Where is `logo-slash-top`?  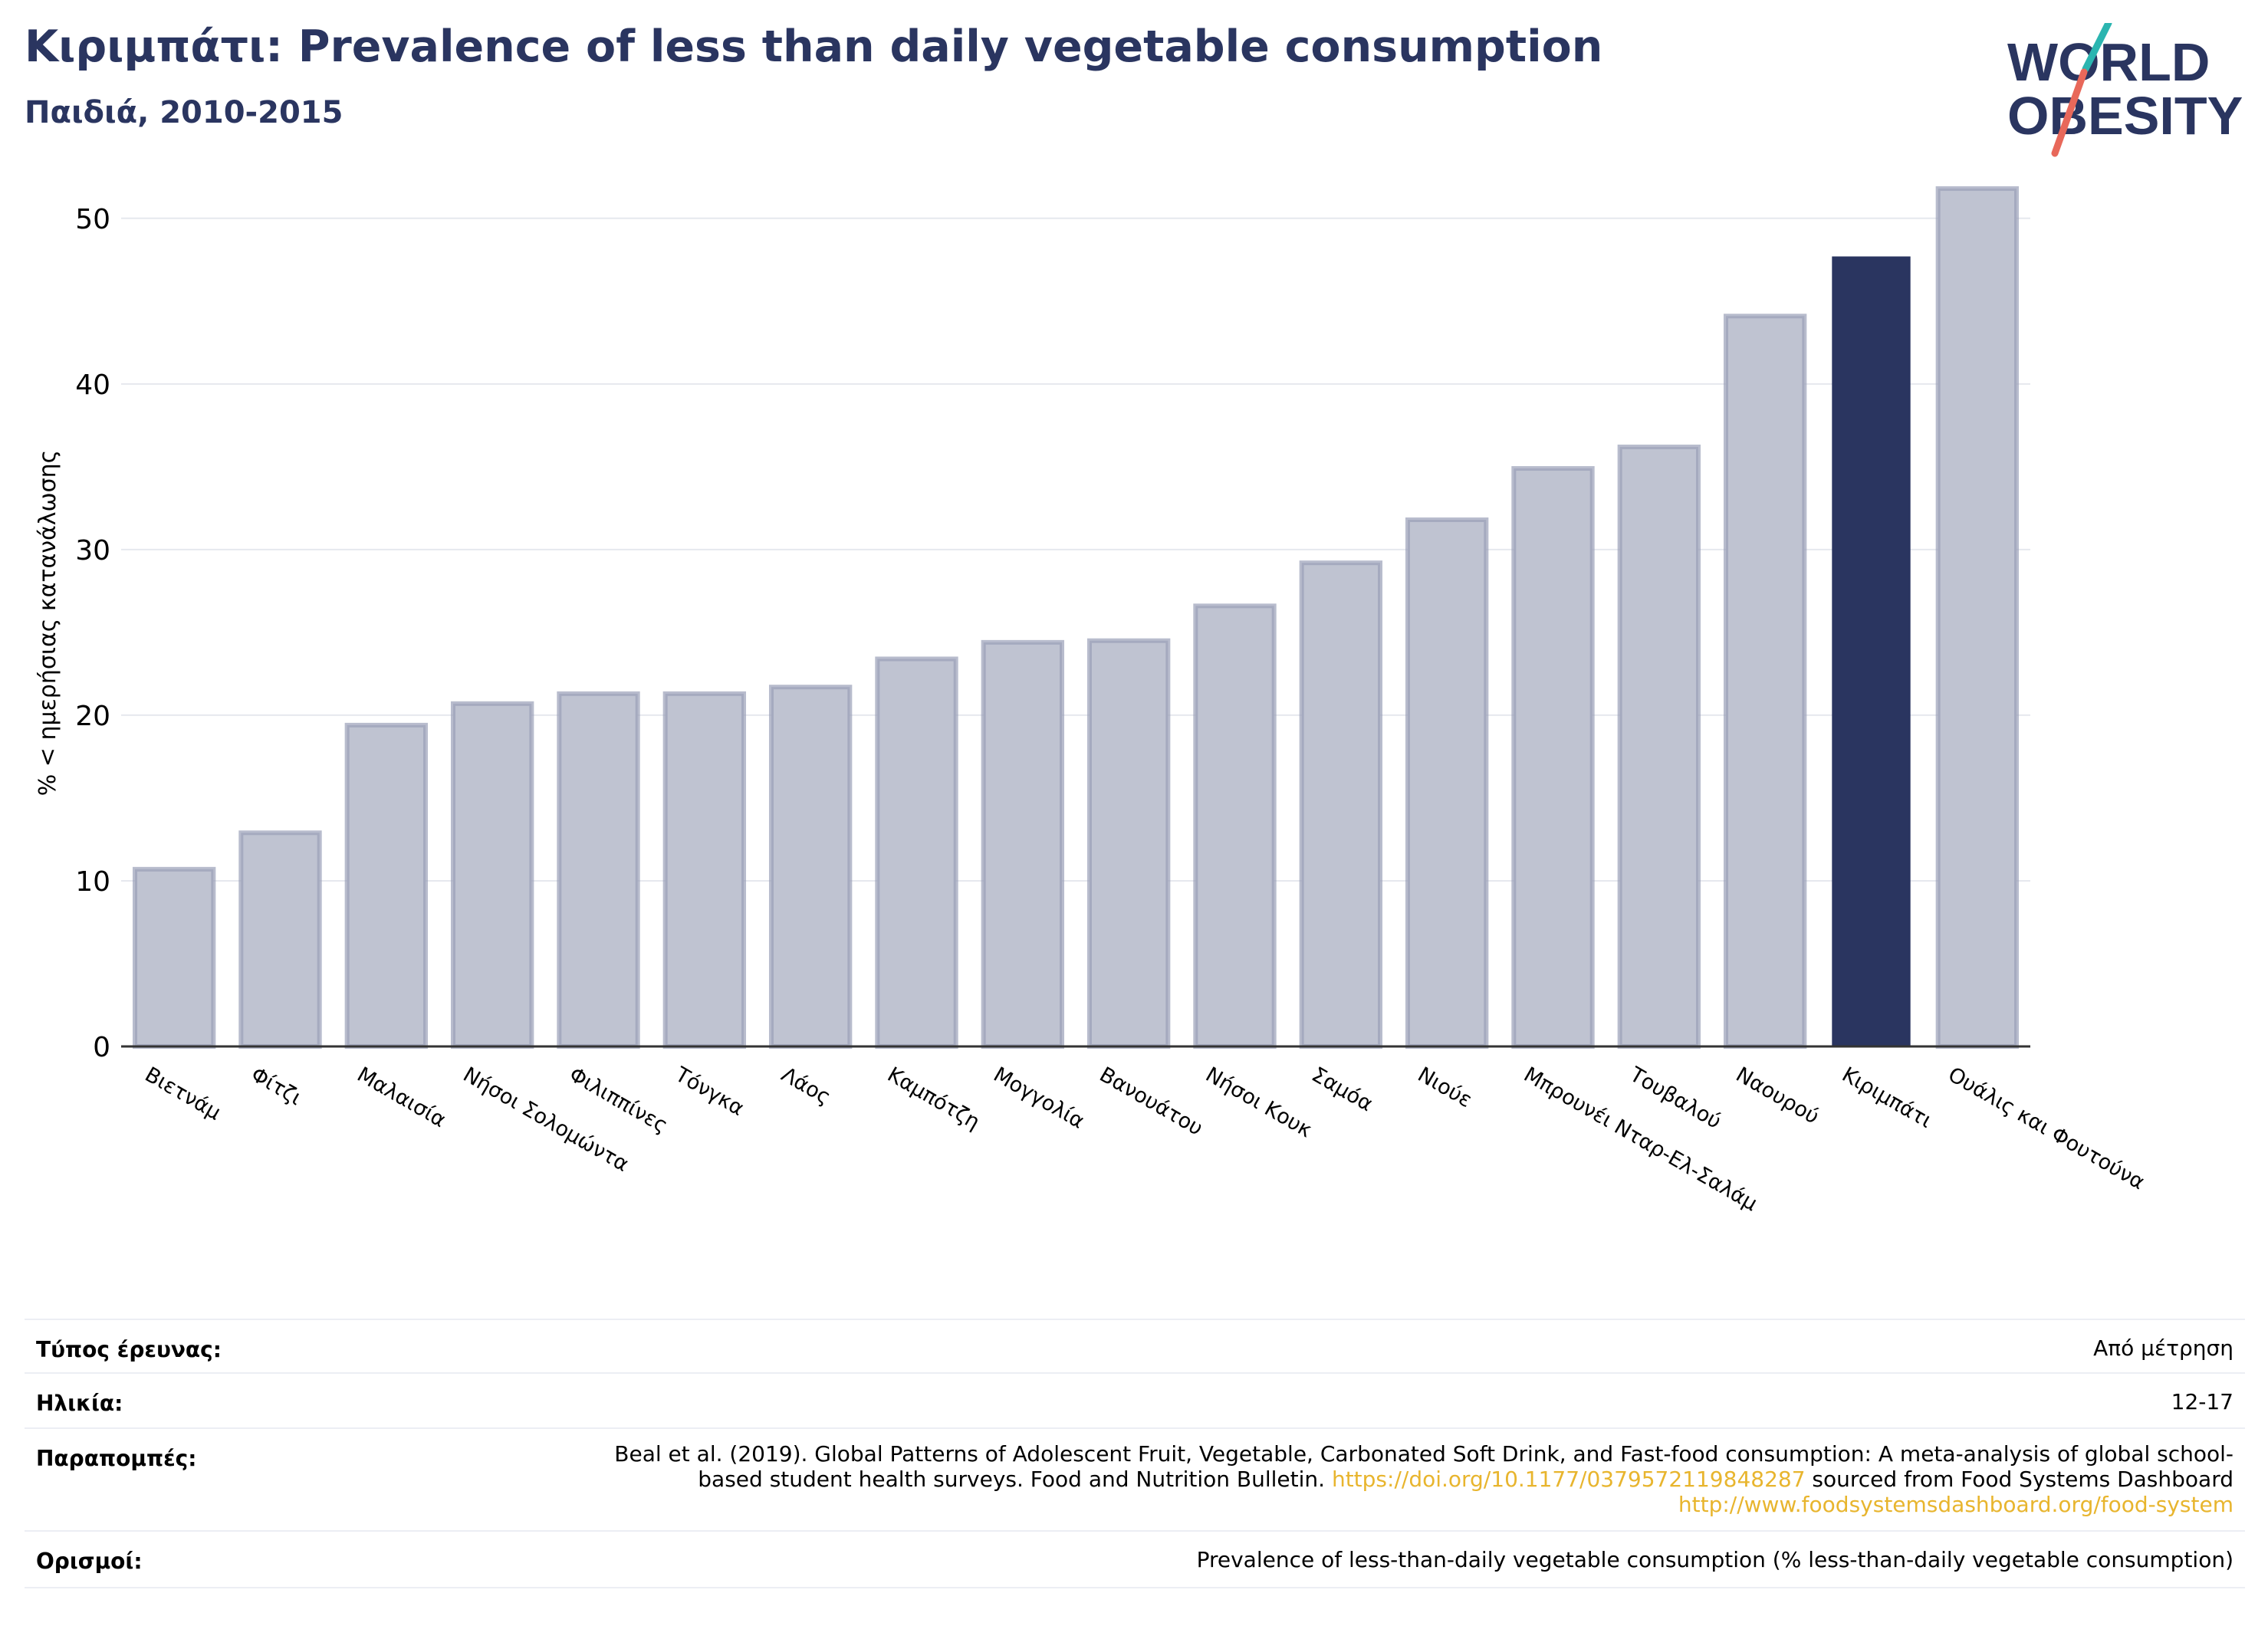
logo-slash-top is located at coordinates (2097, 48).